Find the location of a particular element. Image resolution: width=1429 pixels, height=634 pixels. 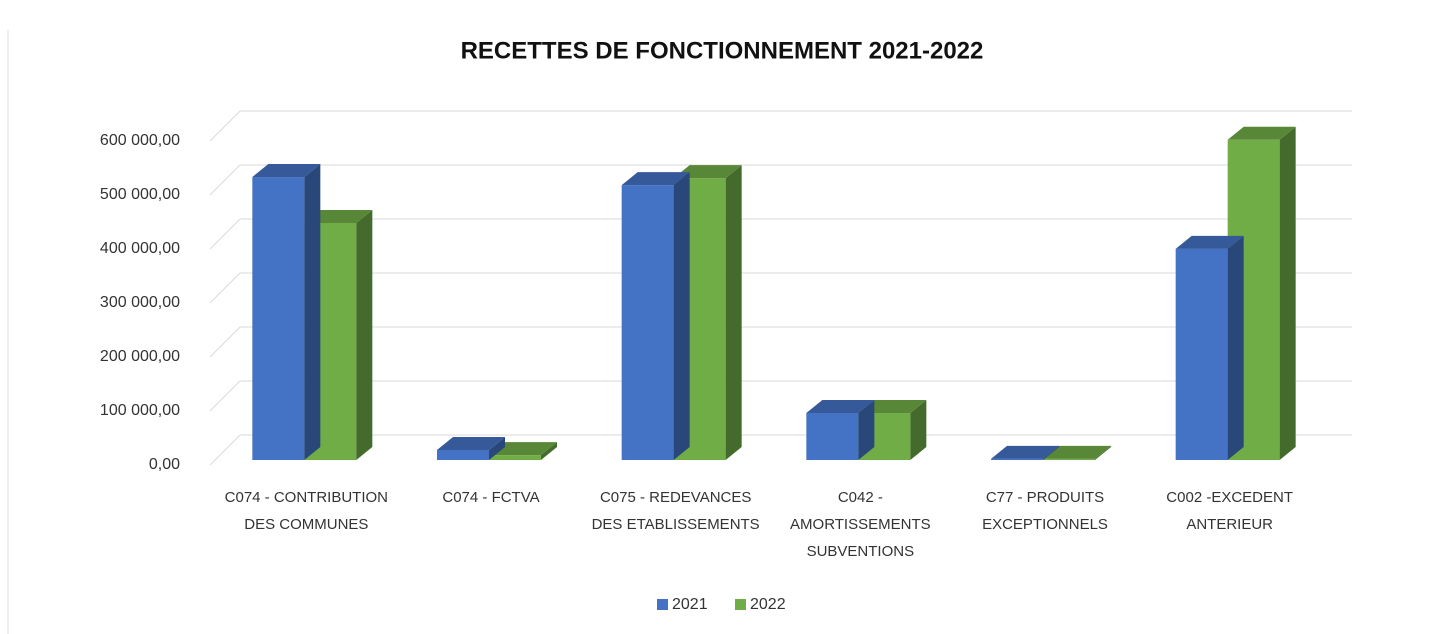

x-tick-label: C002 -EXCEDENT ANTERIEUR is located at coordinates (1229, 511).